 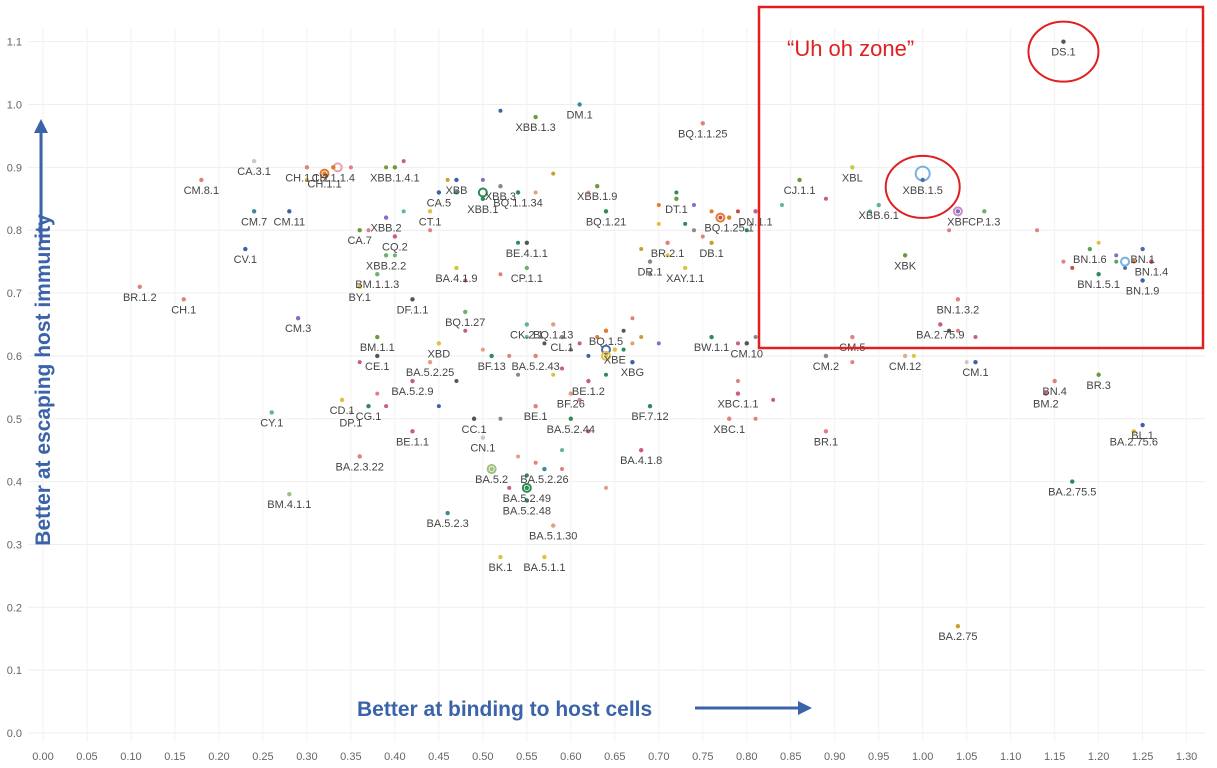 I want to click on point-label: BM.1.1, so click(x=377, y=348).